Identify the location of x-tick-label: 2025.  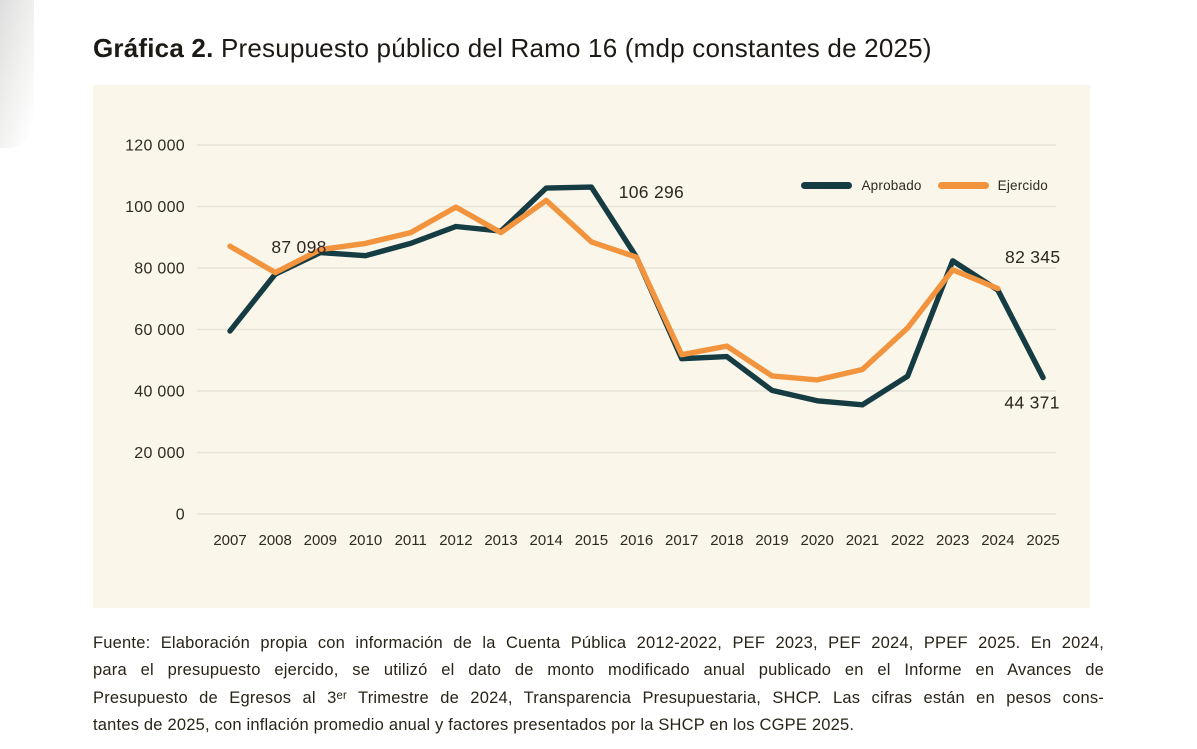
(1042, 540).